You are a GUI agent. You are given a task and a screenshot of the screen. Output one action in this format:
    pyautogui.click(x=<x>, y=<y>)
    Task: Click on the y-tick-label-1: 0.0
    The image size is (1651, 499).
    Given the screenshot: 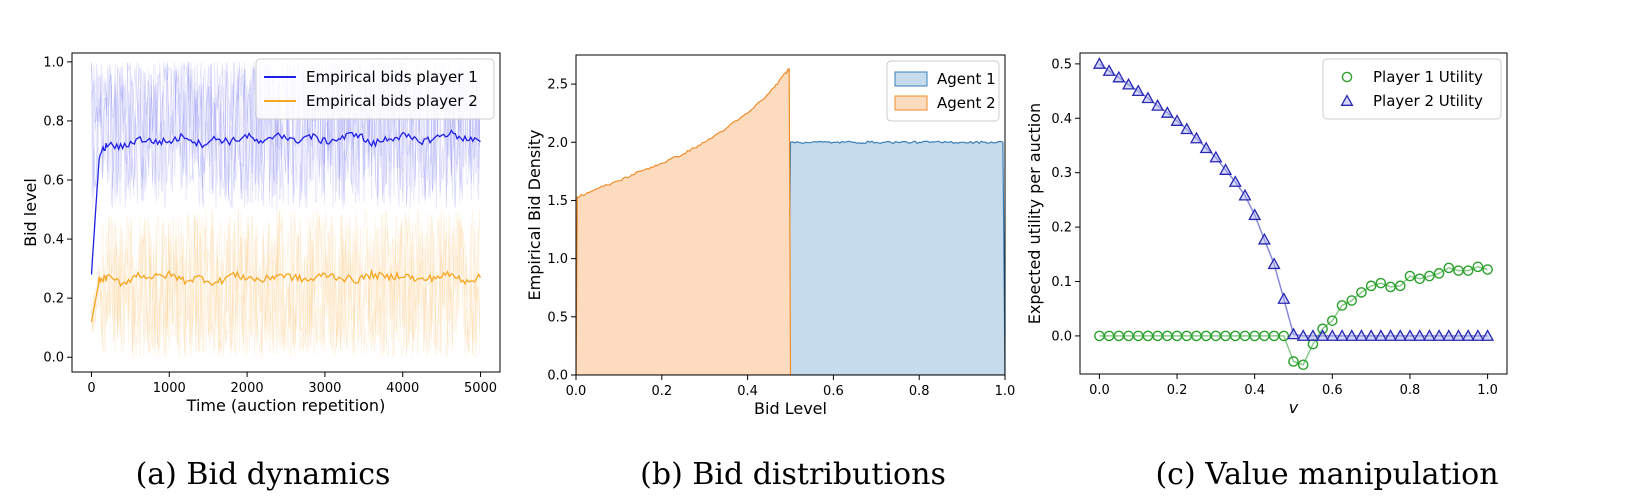 What is the action you would take?
    pyautogui.click(x=557, y=376)
    